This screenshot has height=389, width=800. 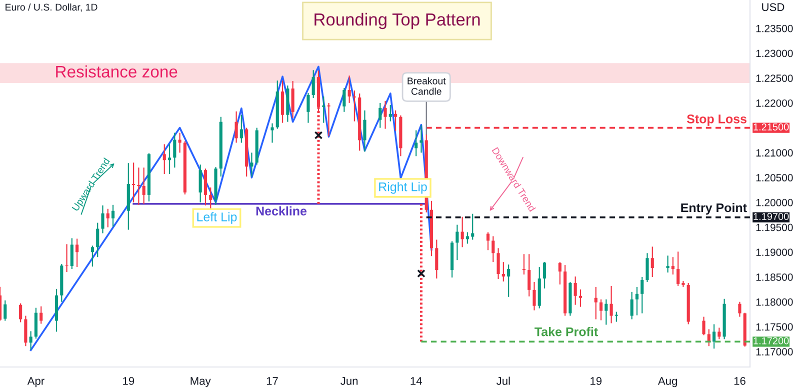 What do you see at coordinates (397, 21) in the screenshot?
I see `text: Rounding Top Pattern` at bounding box center [397, 21].